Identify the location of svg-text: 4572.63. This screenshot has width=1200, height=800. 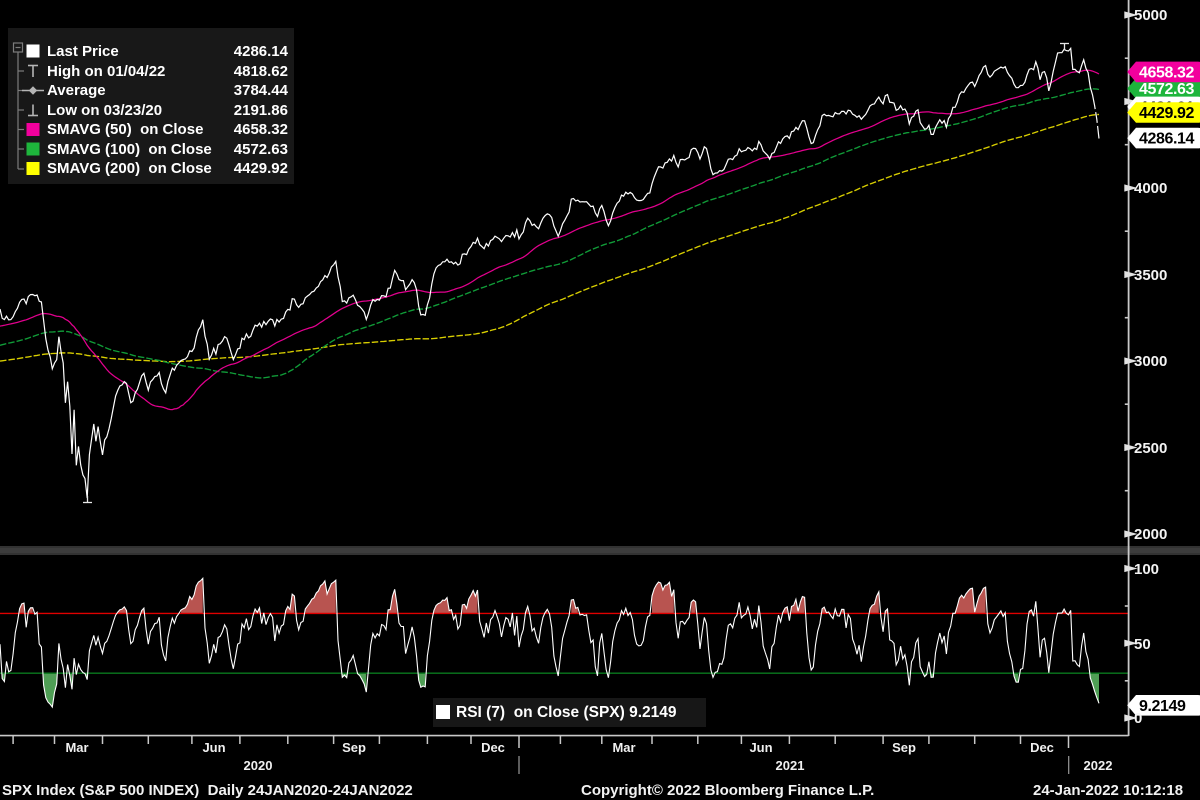
(1167, 89).